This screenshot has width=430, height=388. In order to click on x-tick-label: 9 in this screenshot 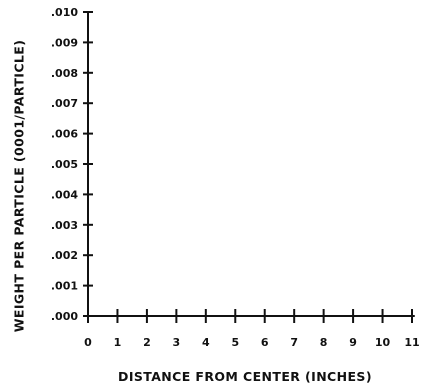, I will do `click(353, 342)`.